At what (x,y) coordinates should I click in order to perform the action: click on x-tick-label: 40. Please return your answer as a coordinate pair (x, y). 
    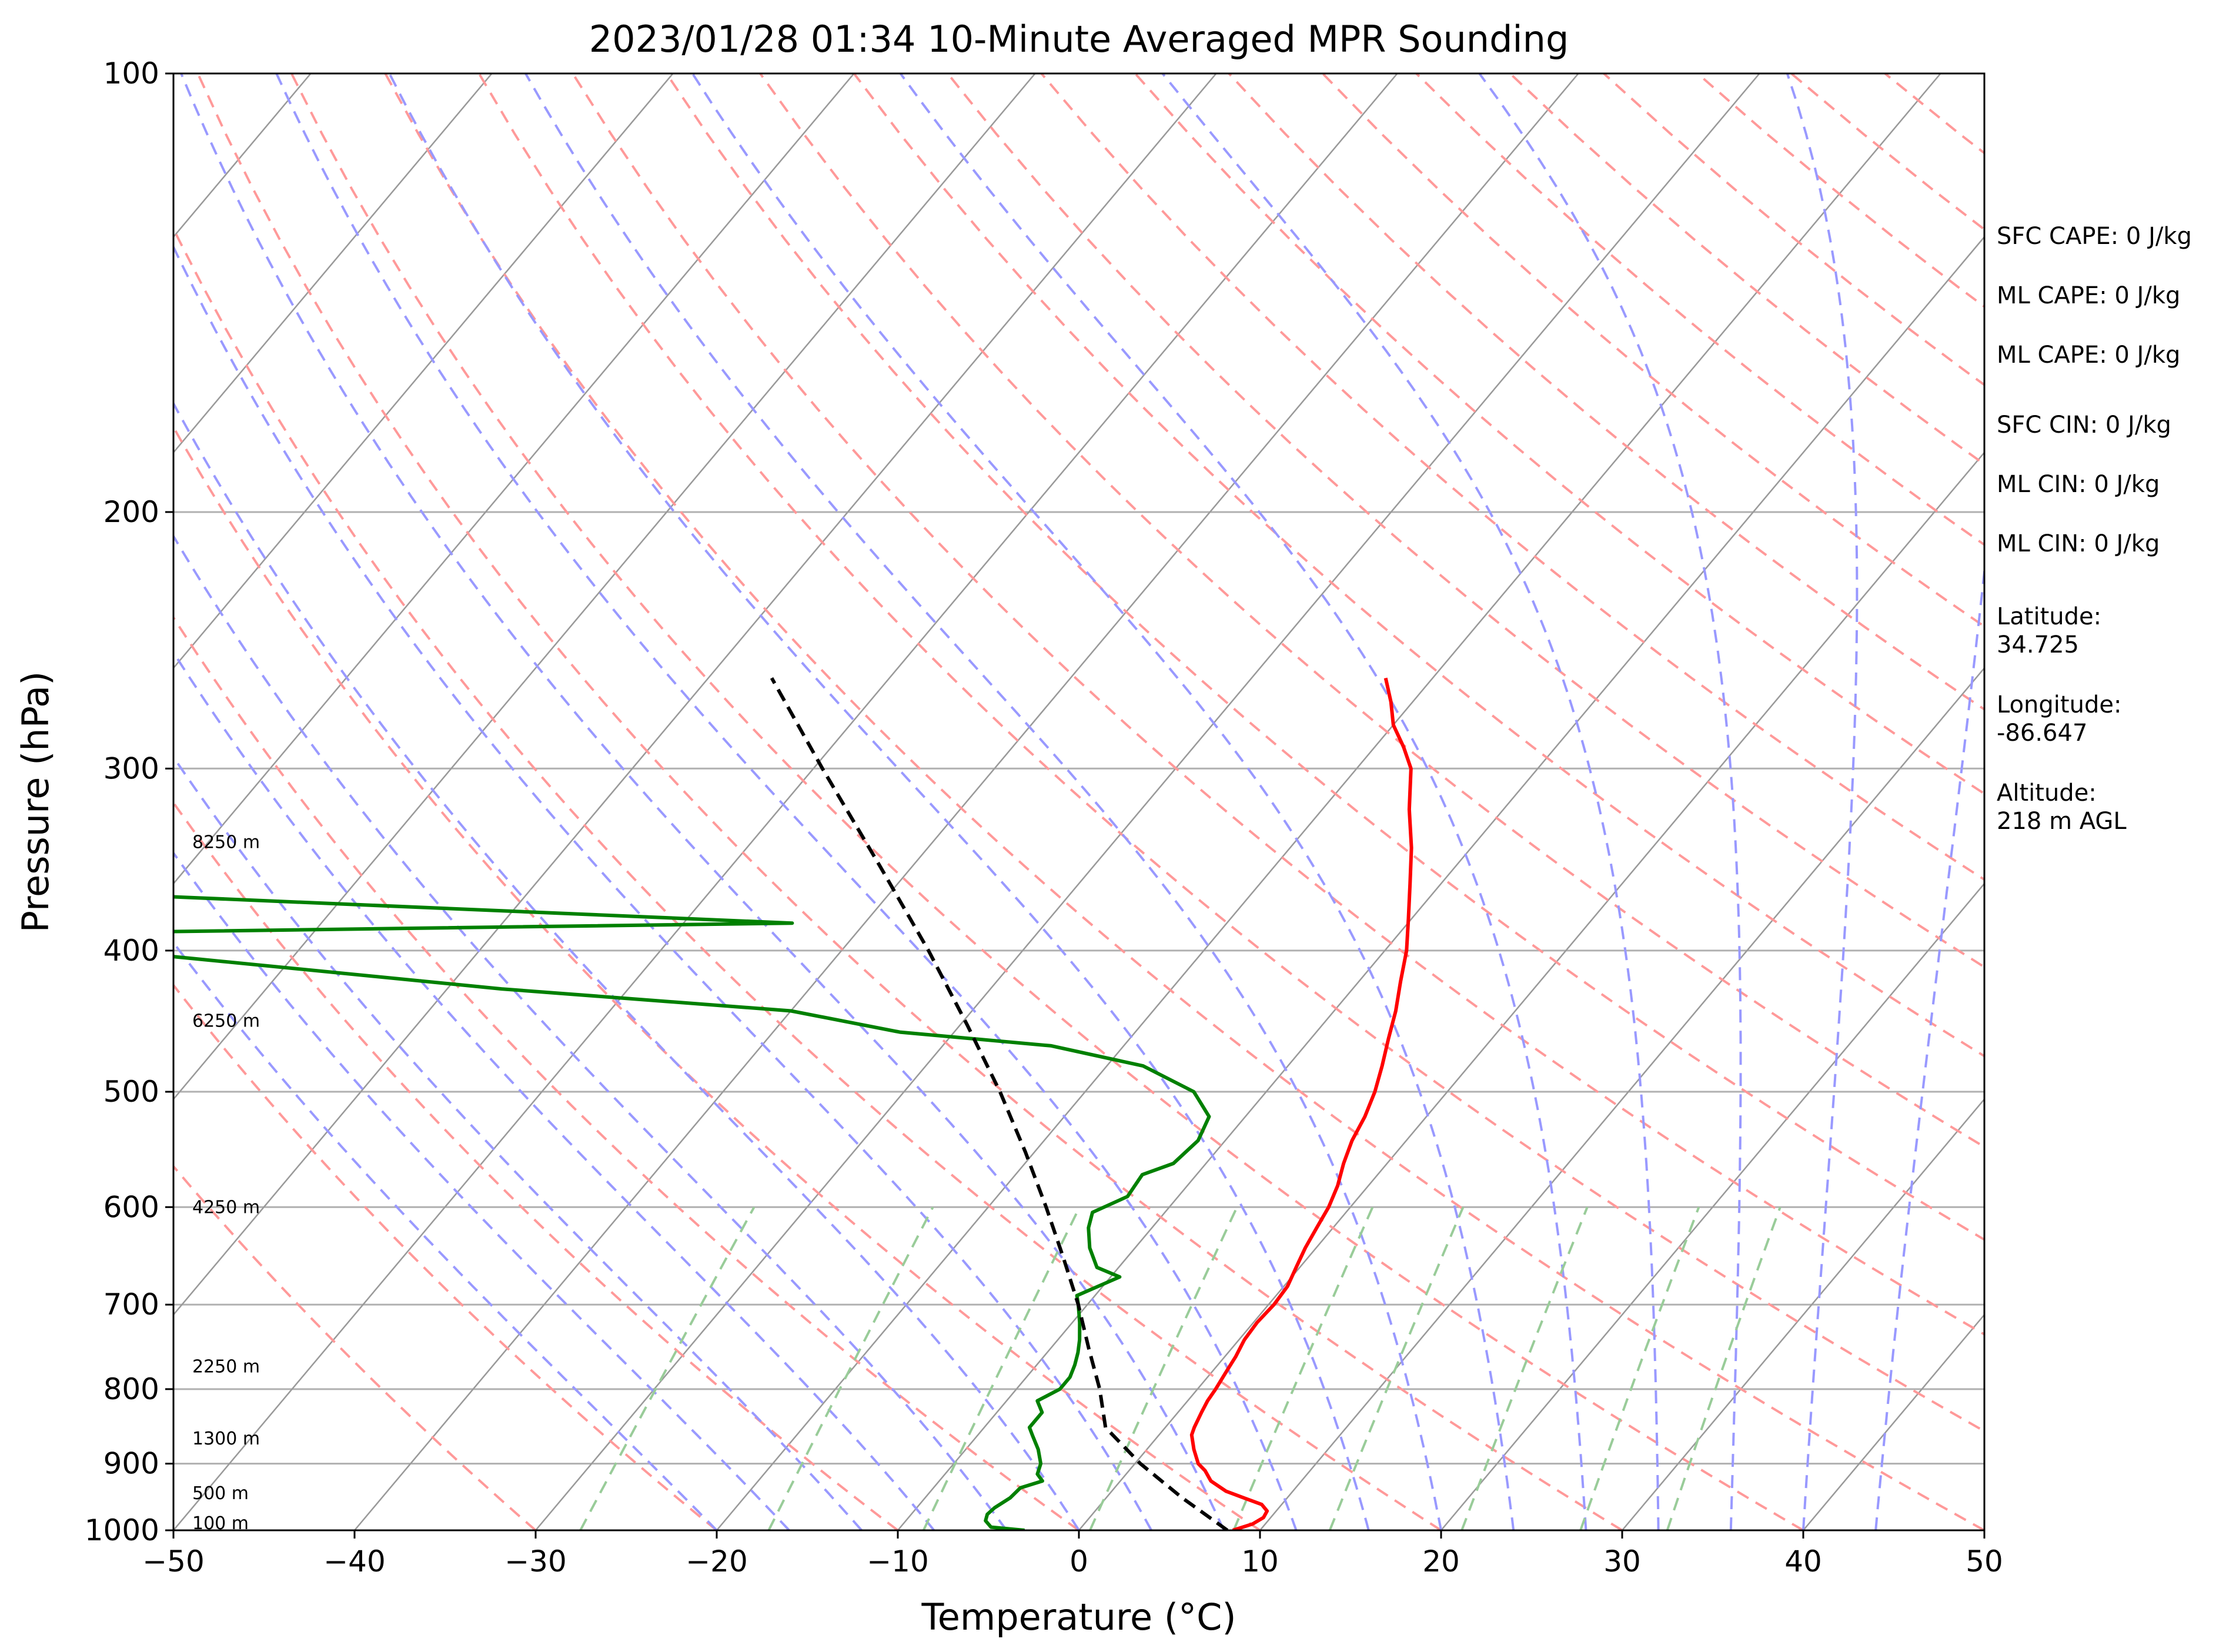
    Looking at the image, I should click on (1803, 1562).